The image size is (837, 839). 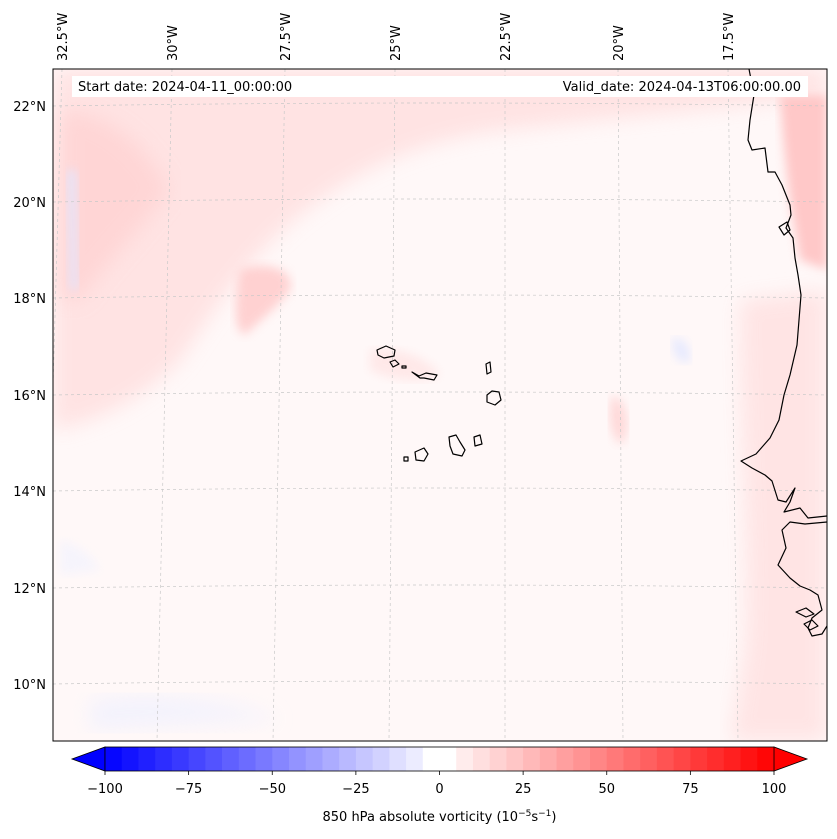 What do you see at coordinates (185, 87) in the screenshot?
I see `start-date-label: Start date: 2024-04-11_00:00:00` at bounding box center [185, 87].